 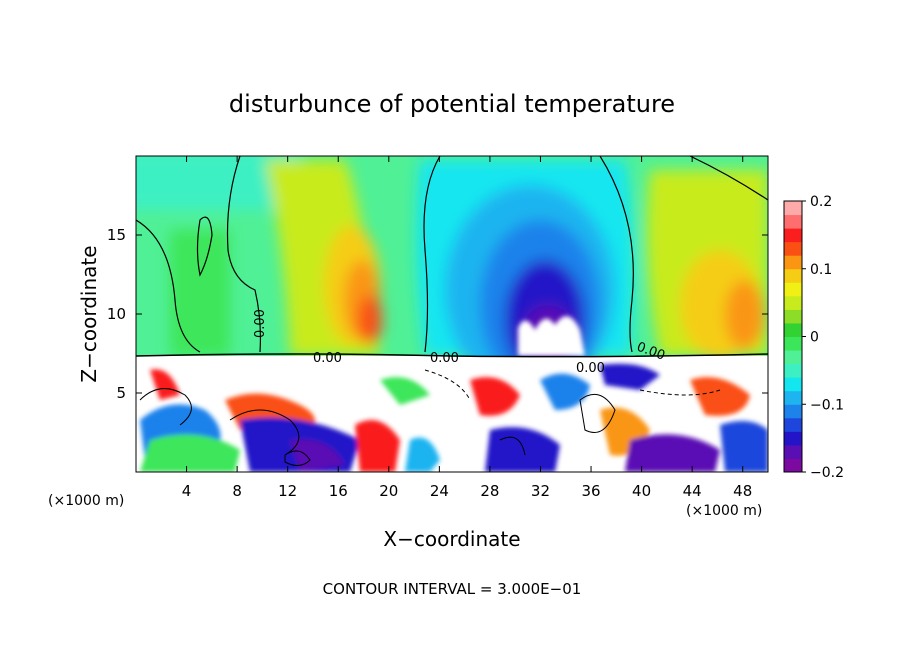 What do you see at coordinates (264, 432) in the screenshot?
I see `contour-b` at bounding box center [264, 432].